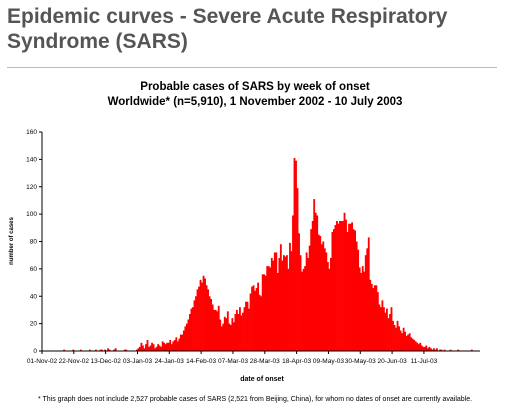 Image resolution: width=510 pixels, height=417 pixels. Describe the element at coordinates (34, 324) in the screenshot. I see `y-tick-label: 20` at that location.